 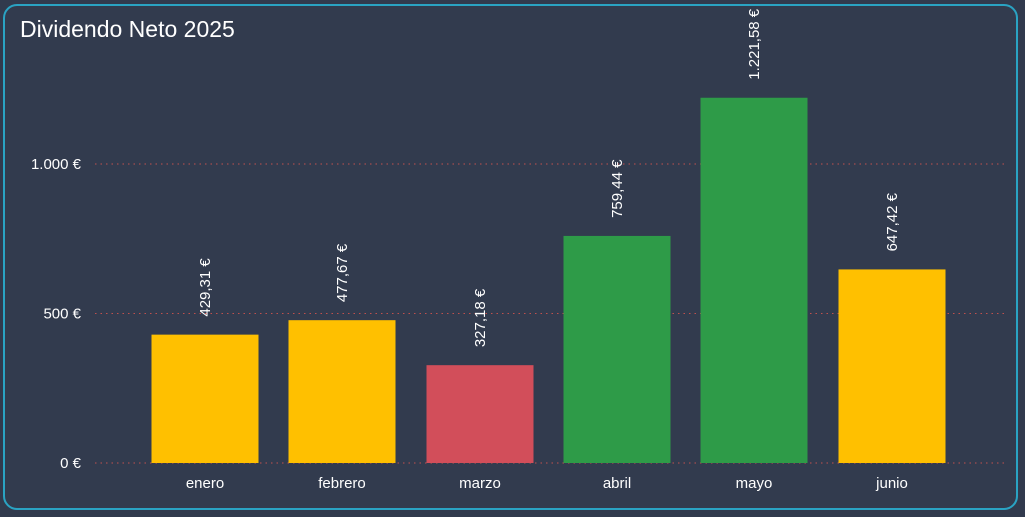 I want to click on y-tick-label: 500 €, so click(x=62, y=314).